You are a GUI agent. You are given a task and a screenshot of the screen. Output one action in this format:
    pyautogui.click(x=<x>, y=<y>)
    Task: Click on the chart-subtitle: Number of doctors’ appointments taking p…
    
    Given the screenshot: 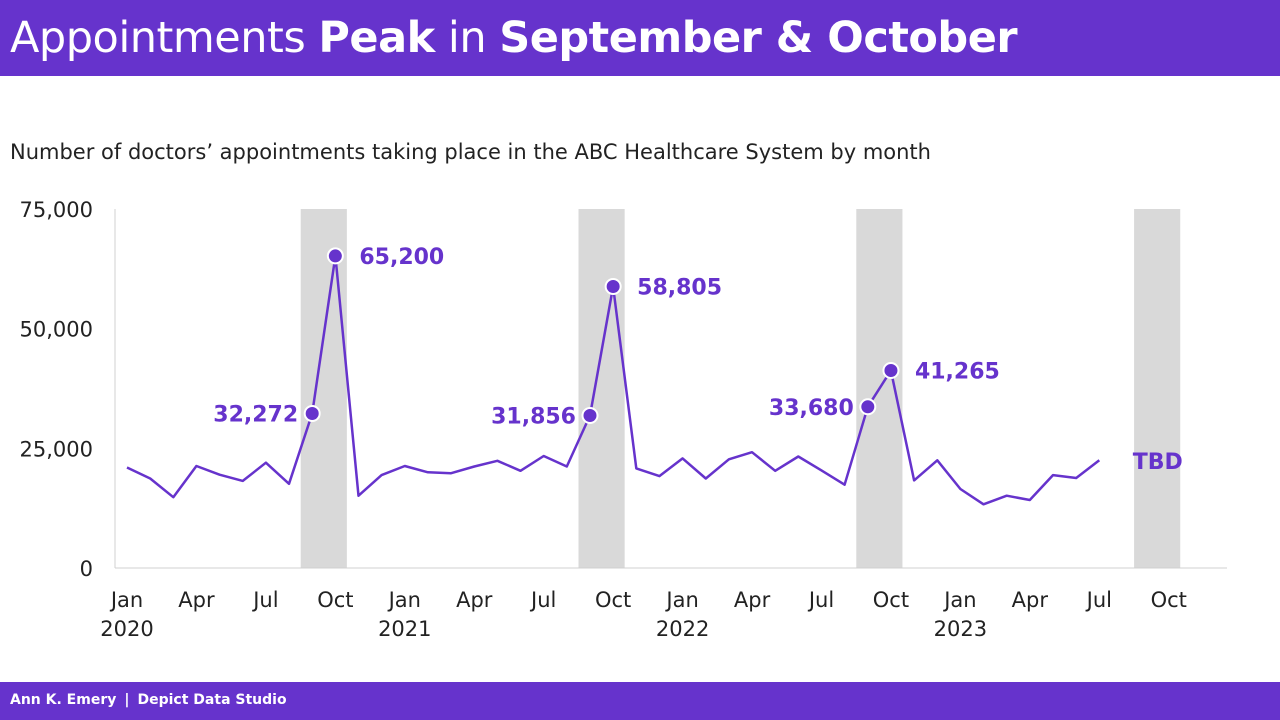 What is the action you would take?
    pyautogui.click(x=470, y=152)
    